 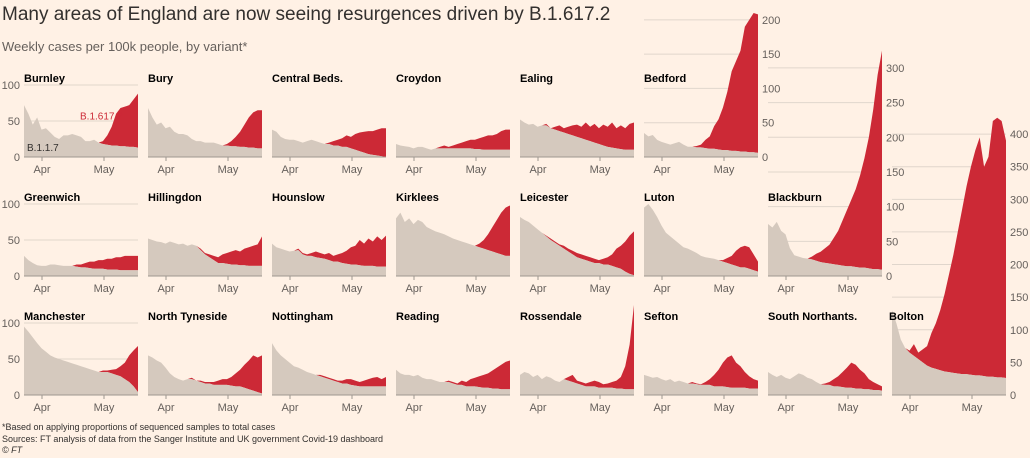 What do you see at coordinates (70, 124) in the screenshot?
I see `panel-burnley: Apr May Burnley 0 50 100 B.1.617.2 B.1.1.7` at bounding box center [70, 124].